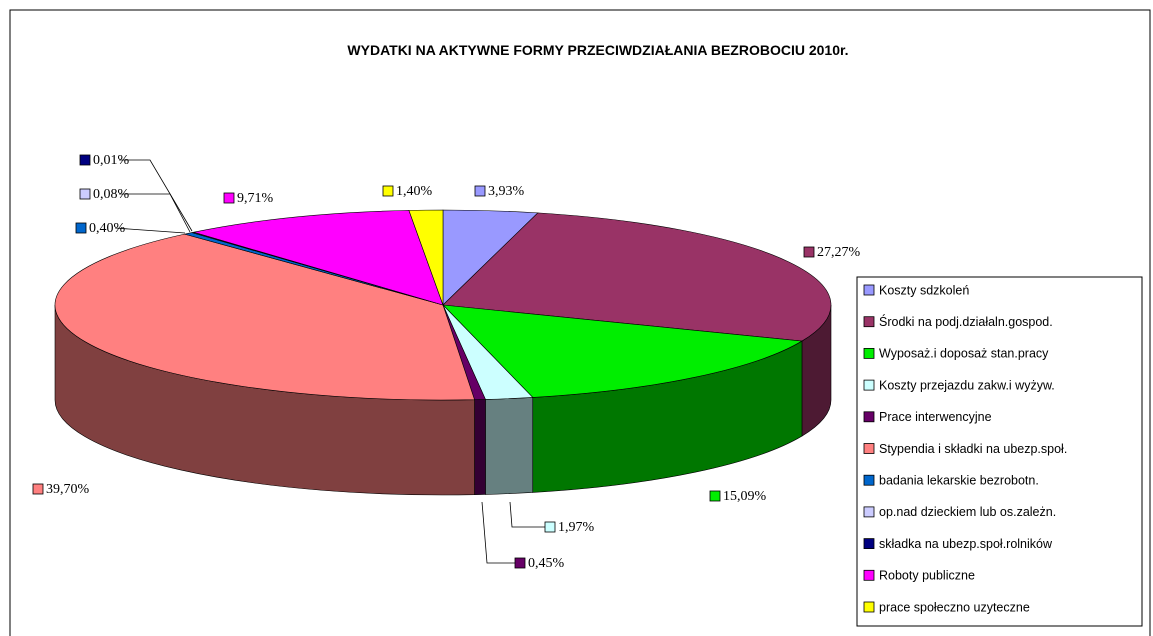 The height and width of the screenshot is (636, 1153). Describe the element at coordinates (255, 198) in the screenshot. I see `data-label: 9,71%` at that location.